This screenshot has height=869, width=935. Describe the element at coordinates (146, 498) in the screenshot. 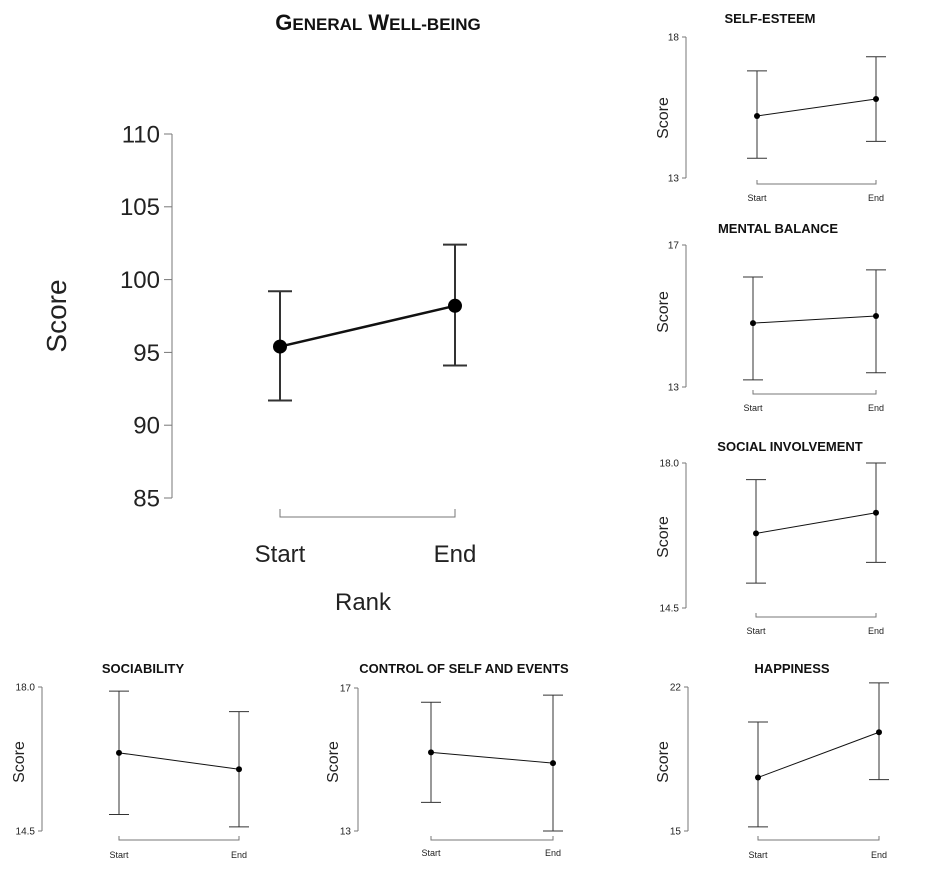

I see `y-tick-label: 85` at that location.